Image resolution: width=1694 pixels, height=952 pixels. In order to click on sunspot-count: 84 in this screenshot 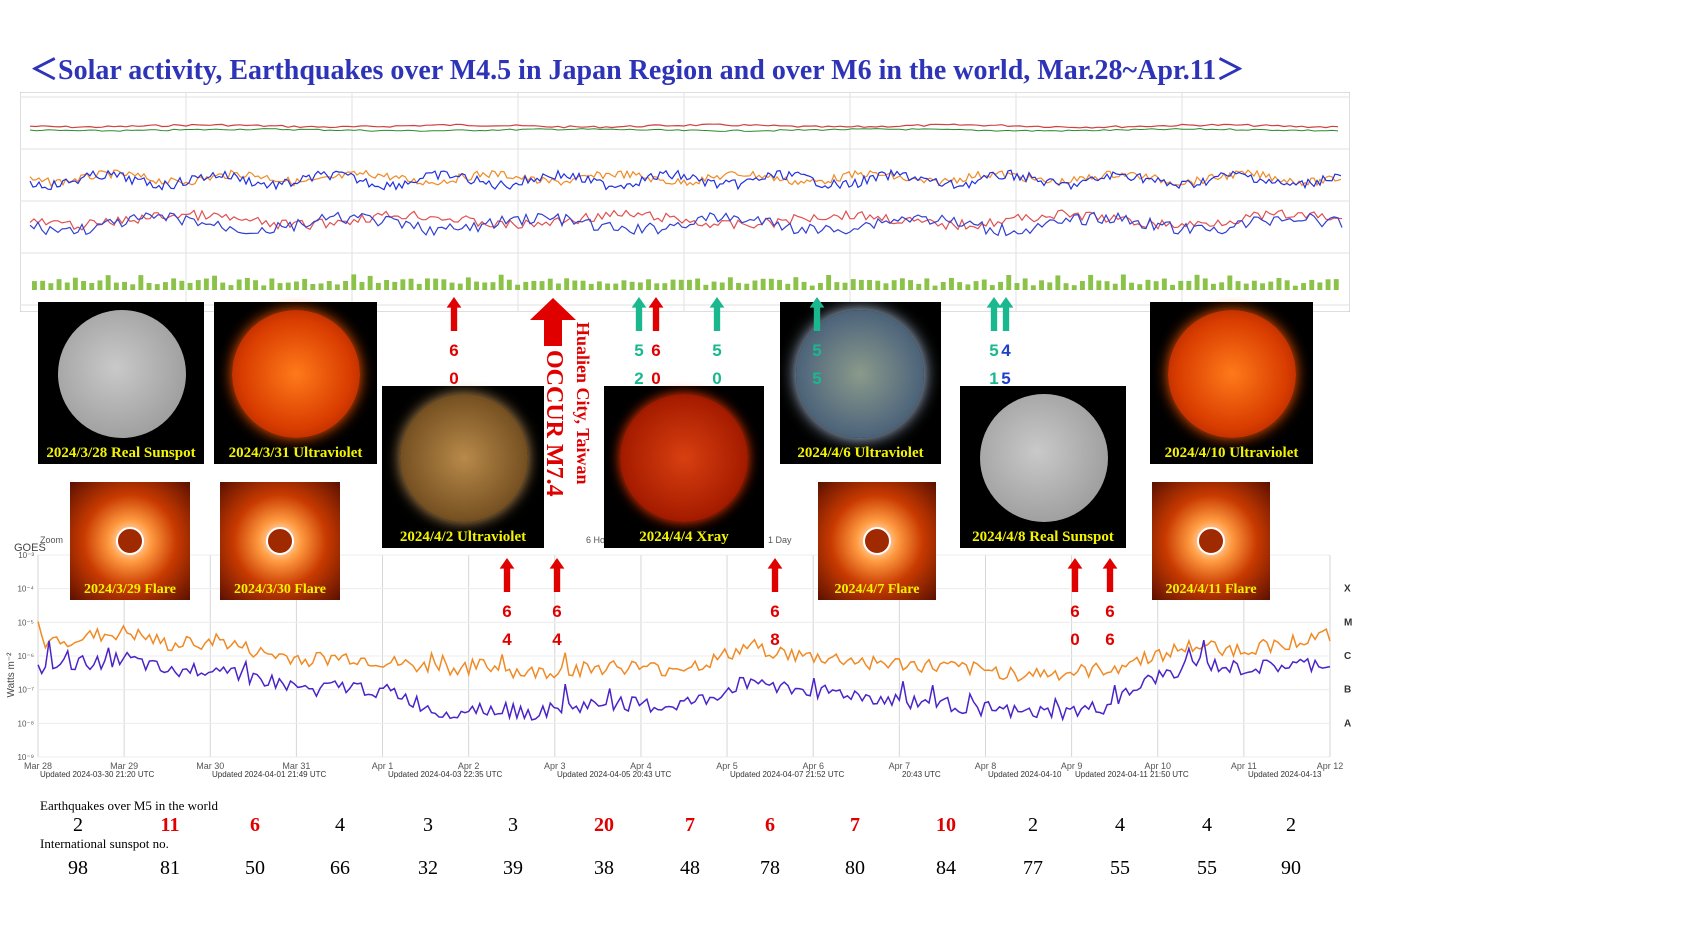, I will do `click(946, 868)`.